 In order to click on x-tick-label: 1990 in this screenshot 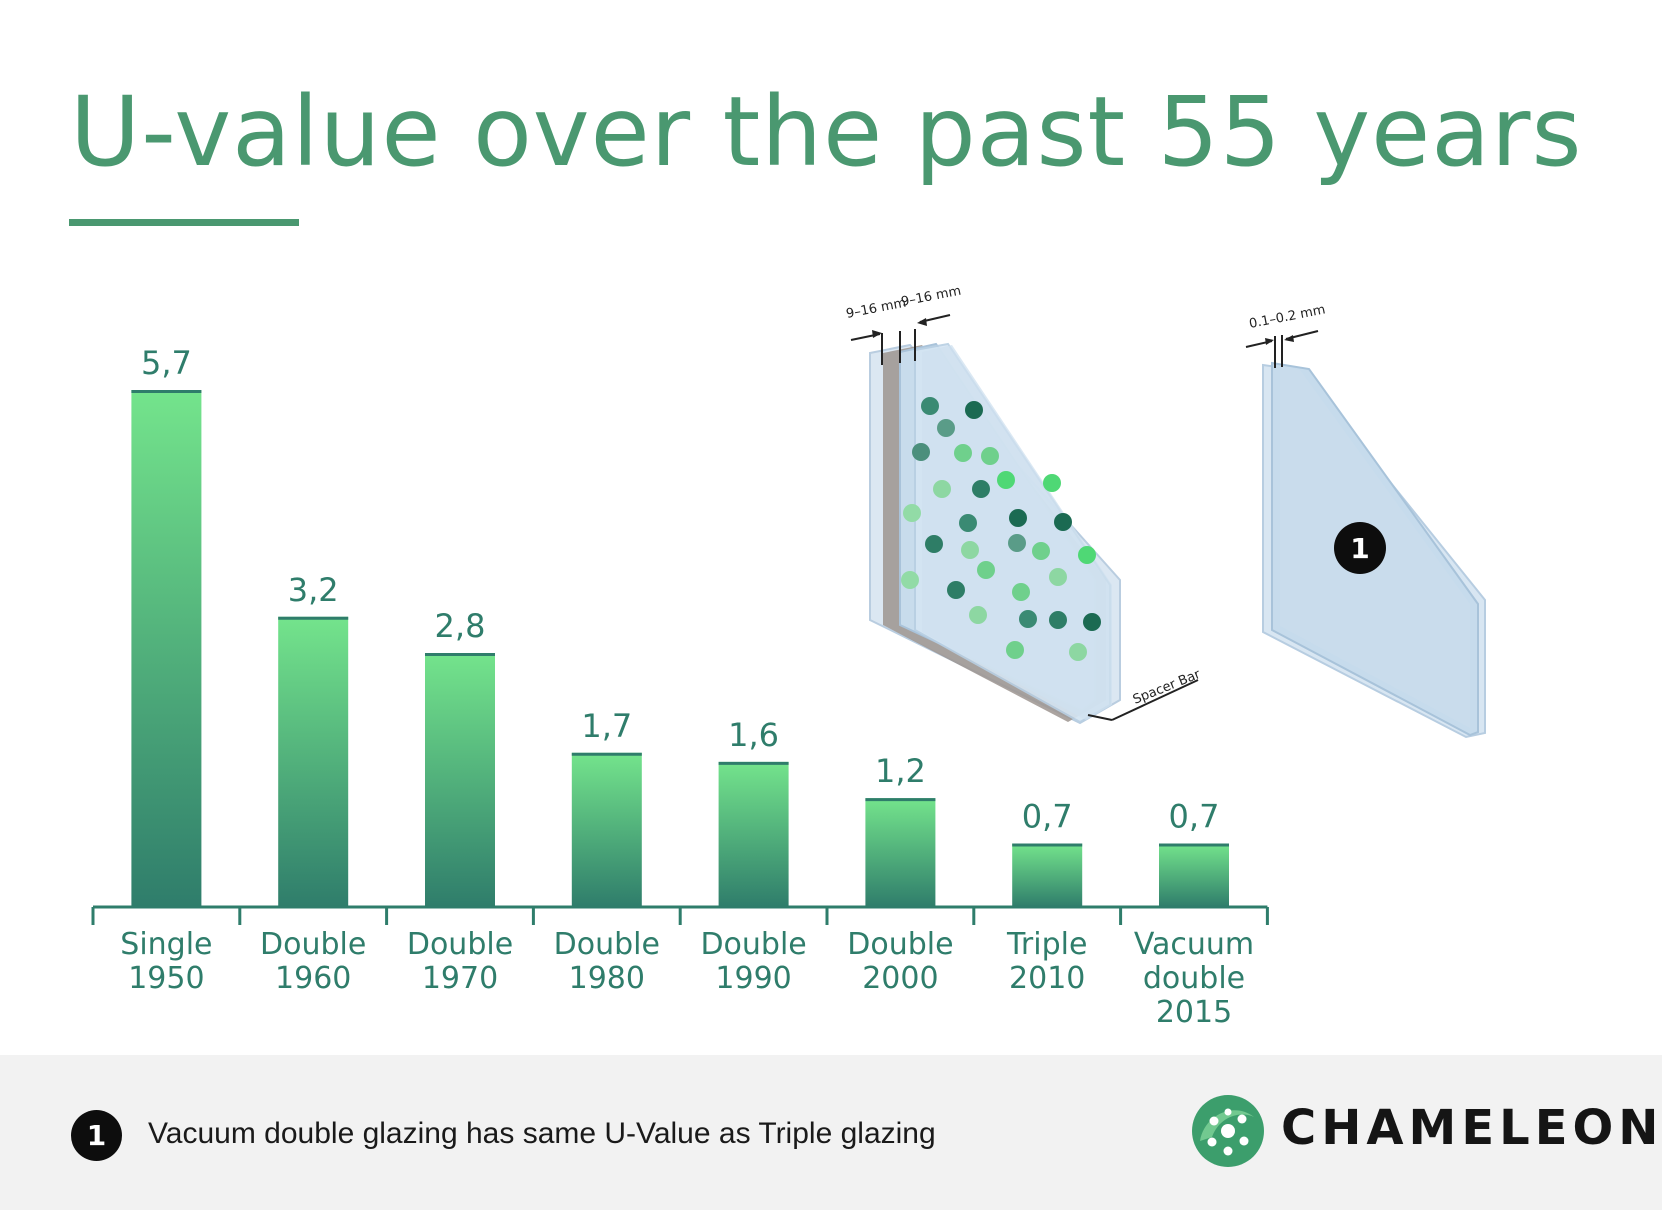, I will do `click(753, 978)`.